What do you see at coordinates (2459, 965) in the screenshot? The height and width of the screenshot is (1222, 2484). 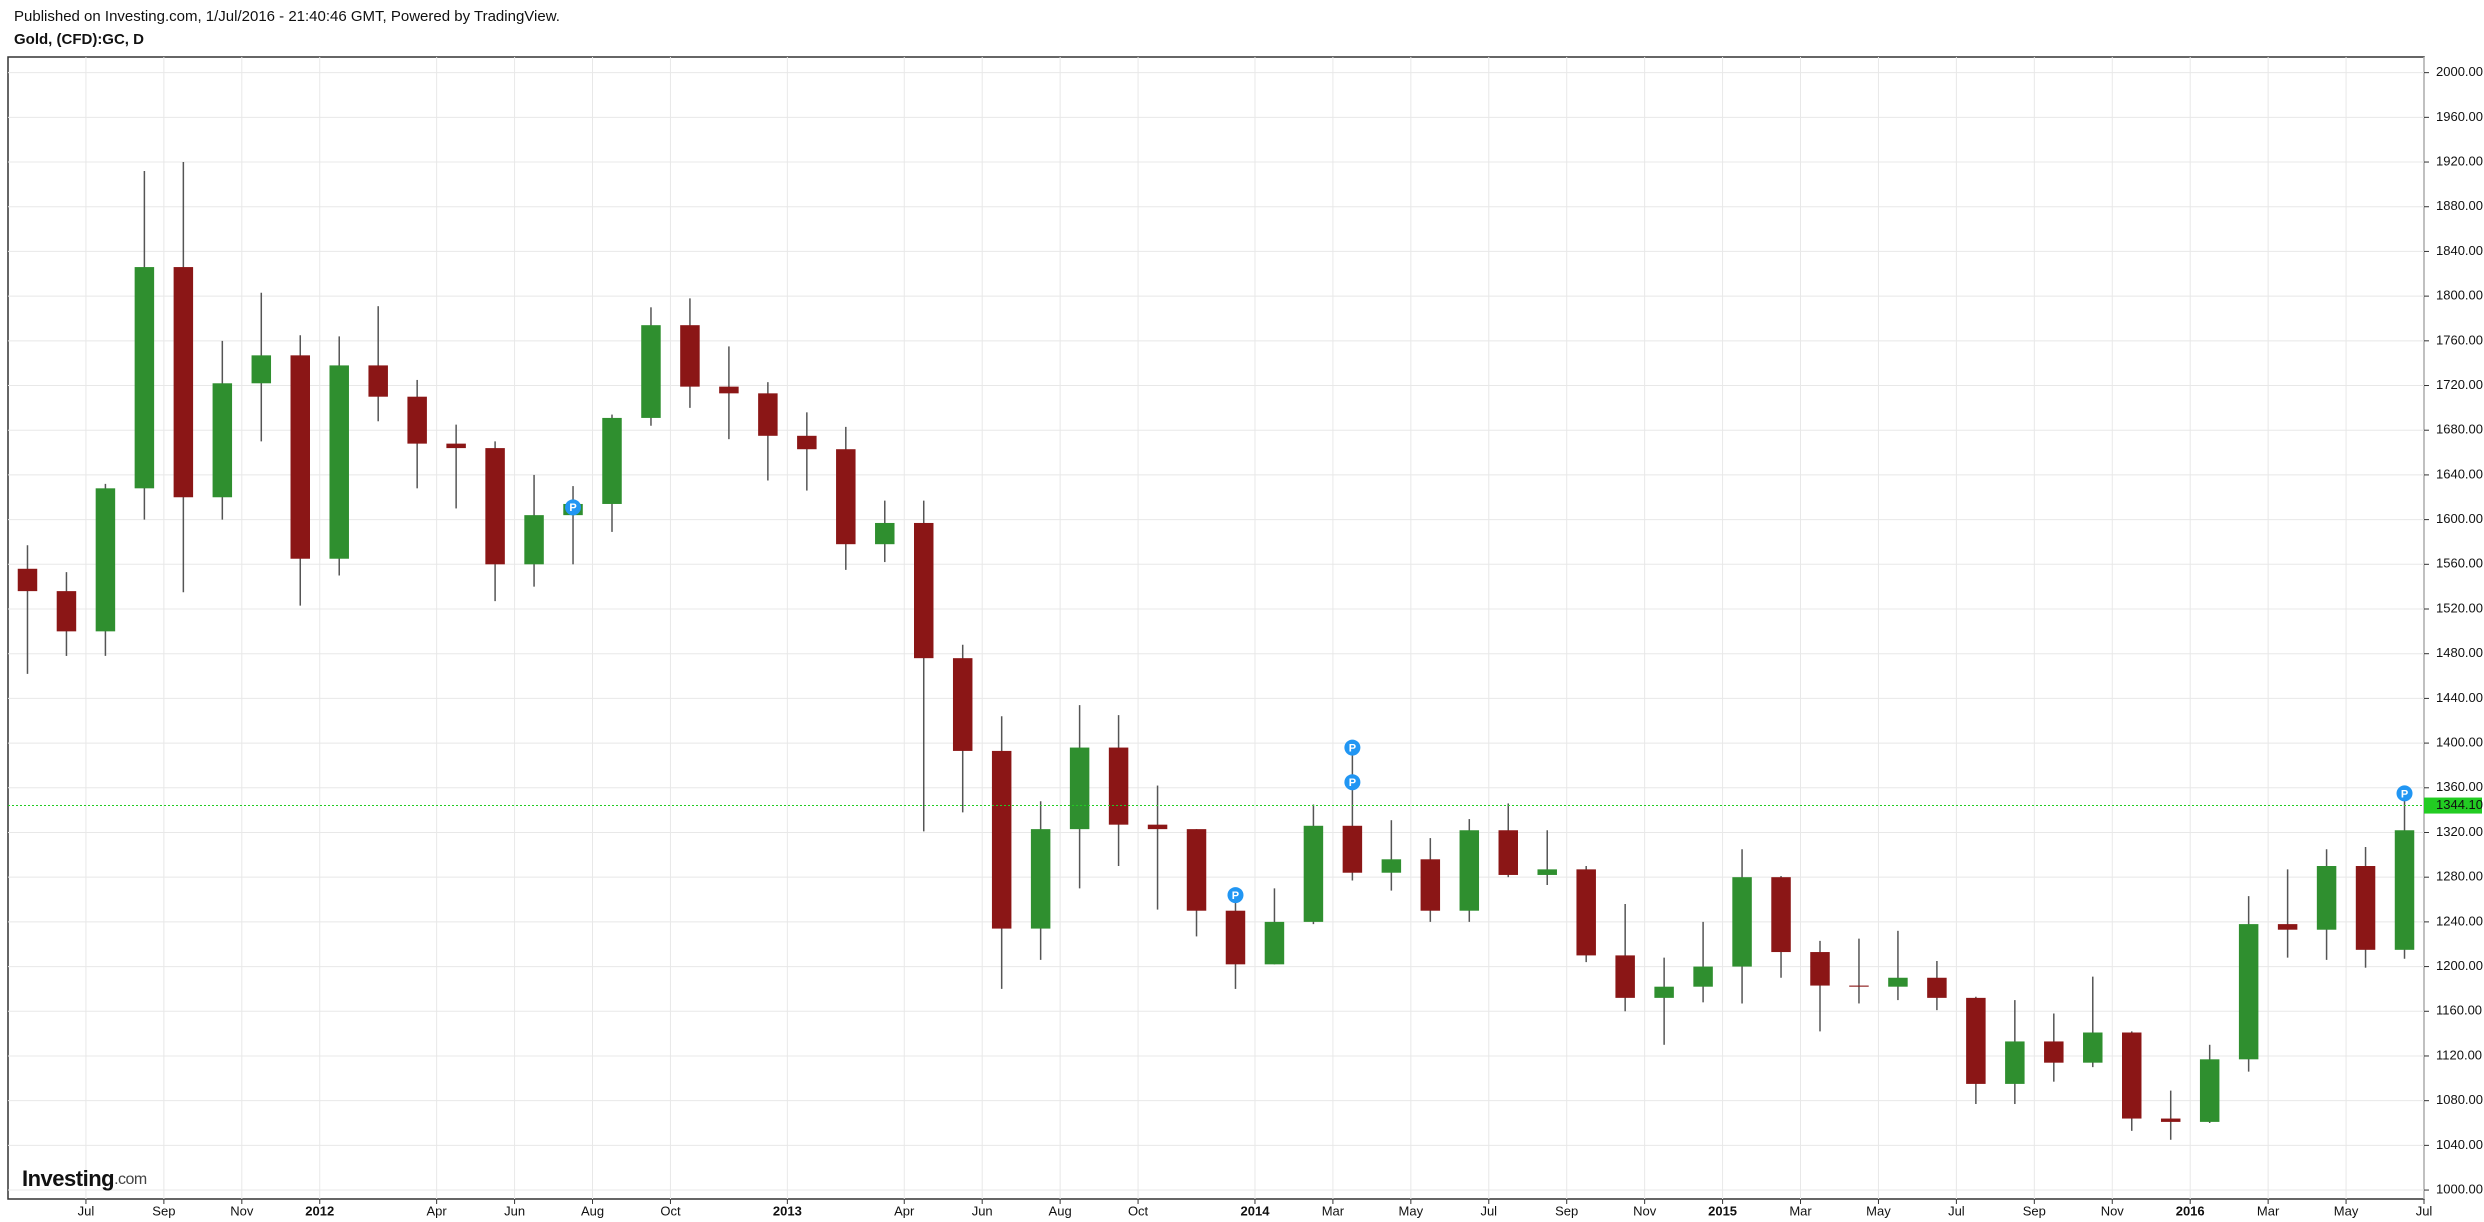 I see `y-tick-label: 1200.00` at bounding box center [2459, 965].